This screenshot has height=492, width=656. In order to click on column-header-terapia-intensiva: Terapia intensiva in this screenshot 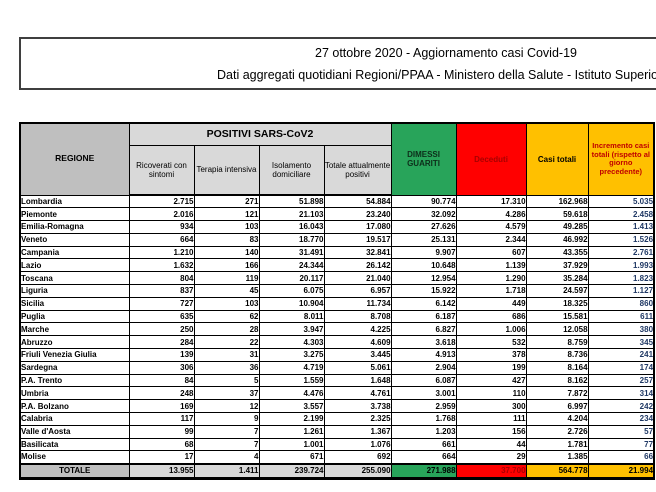, I will do `click(226, 170)`.